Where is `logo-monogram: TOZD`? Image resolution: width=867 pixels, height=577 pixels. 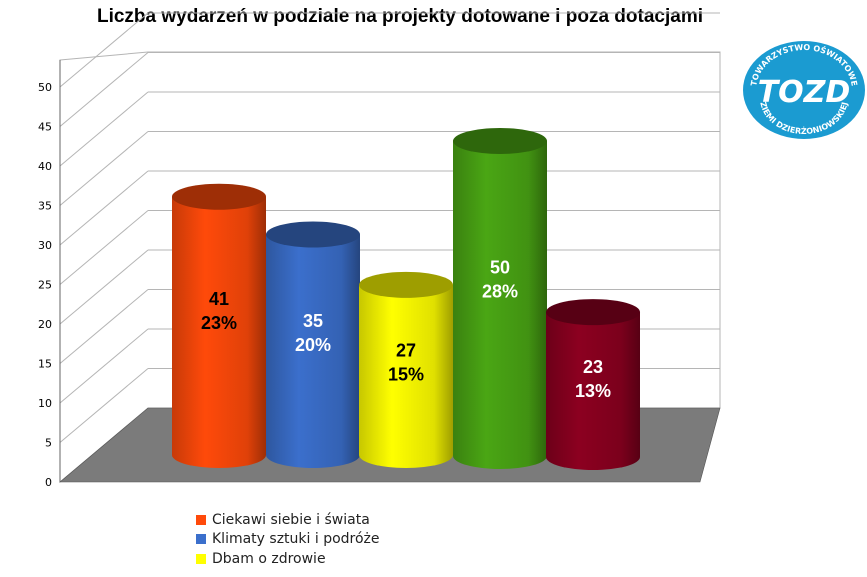
logo-monogram: TOZD is located at coordinates (804, 92).